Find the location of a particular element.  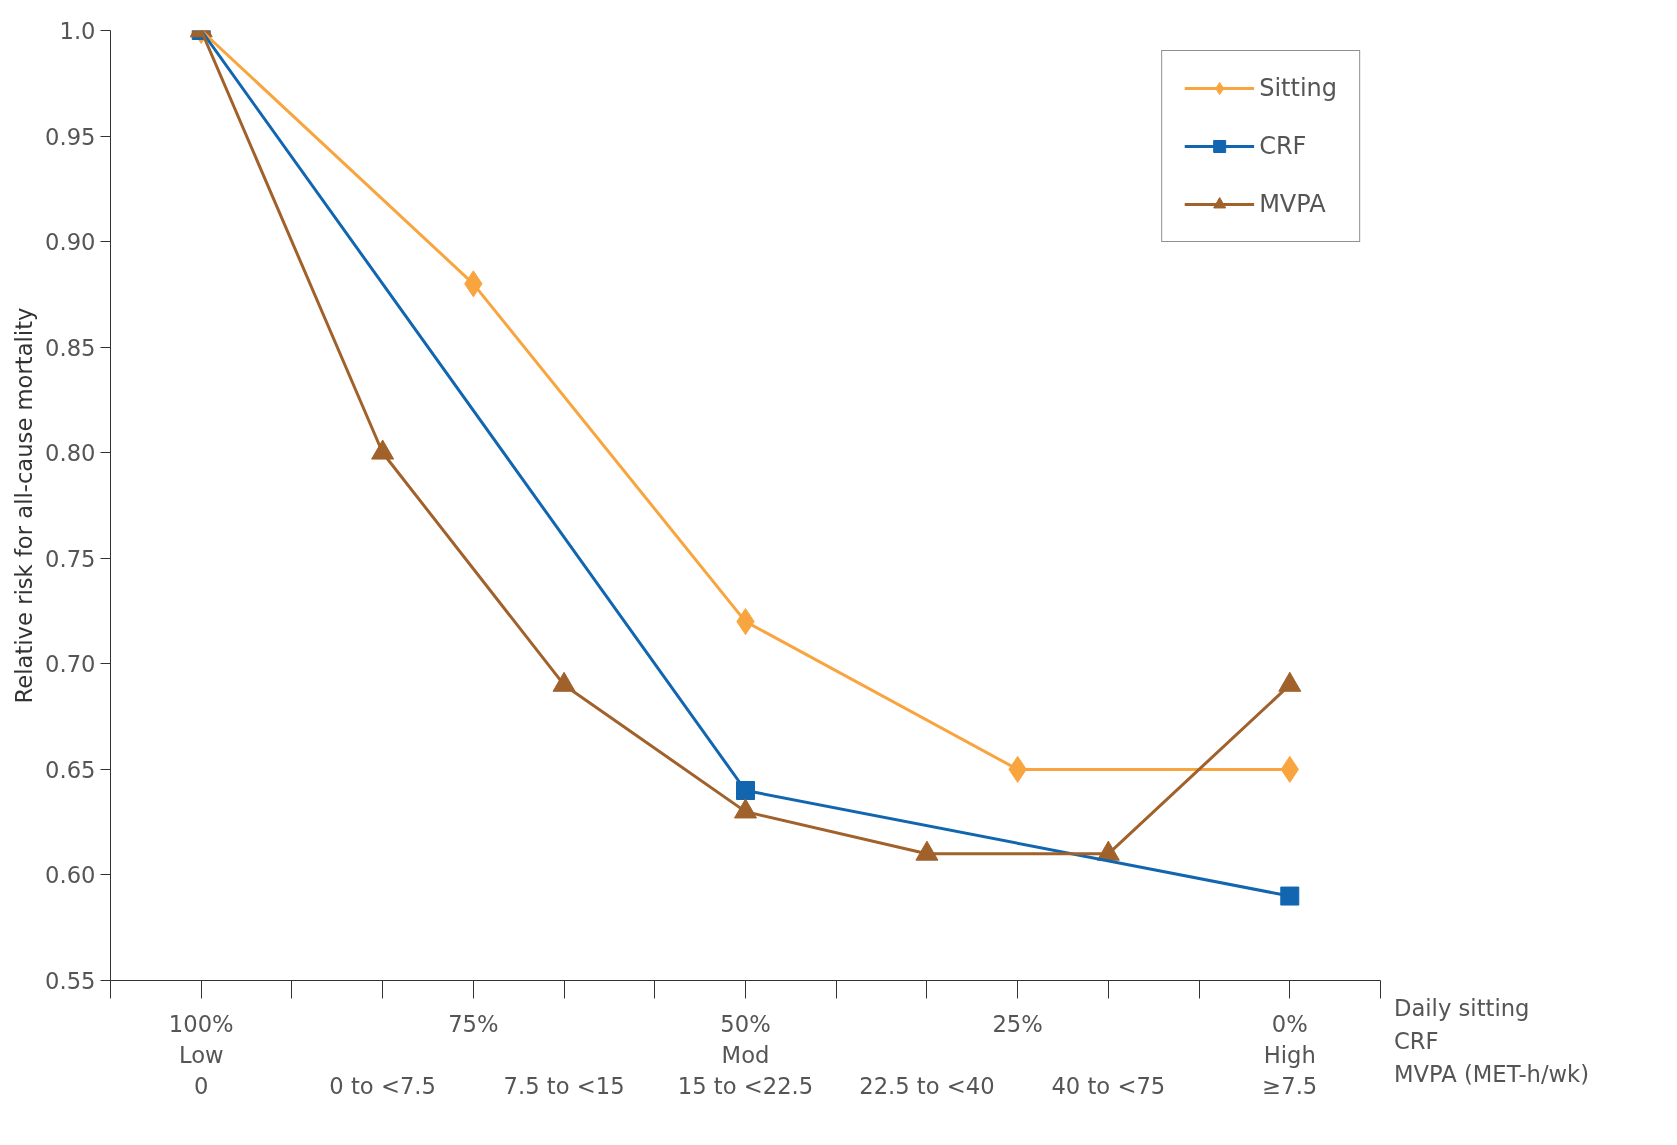

x-tick-label: 7.5 to <15 is located at coordinates (564, 1085).